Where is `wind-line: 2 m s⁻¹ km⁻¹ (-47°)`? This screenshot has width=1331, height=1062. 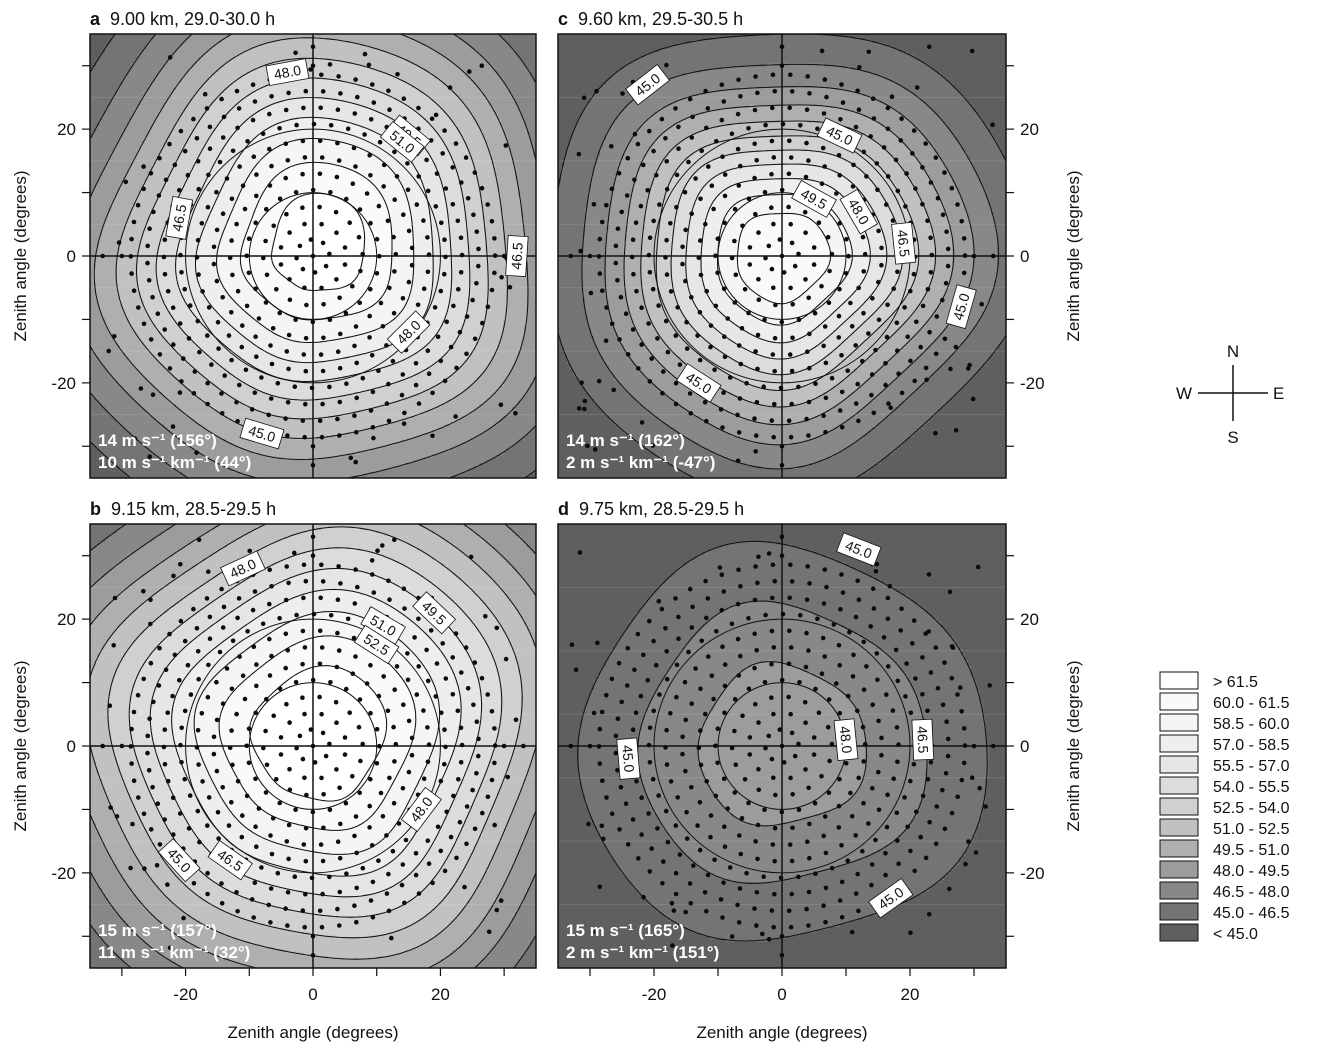
wind-line: 2 m s⁻¹ km⁻¹ (-47°) is located at coordinates (640, 462).